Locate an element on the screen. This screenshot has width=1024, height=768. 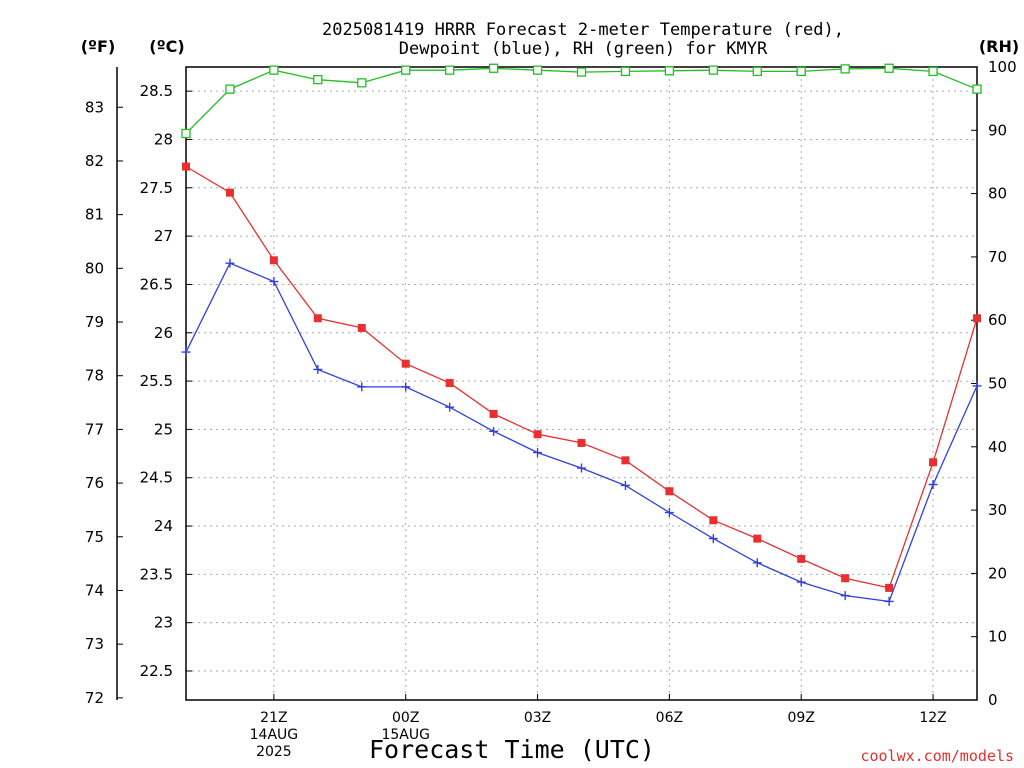
rh-tick-label-5: 50 is located at coordinates (997, 384).